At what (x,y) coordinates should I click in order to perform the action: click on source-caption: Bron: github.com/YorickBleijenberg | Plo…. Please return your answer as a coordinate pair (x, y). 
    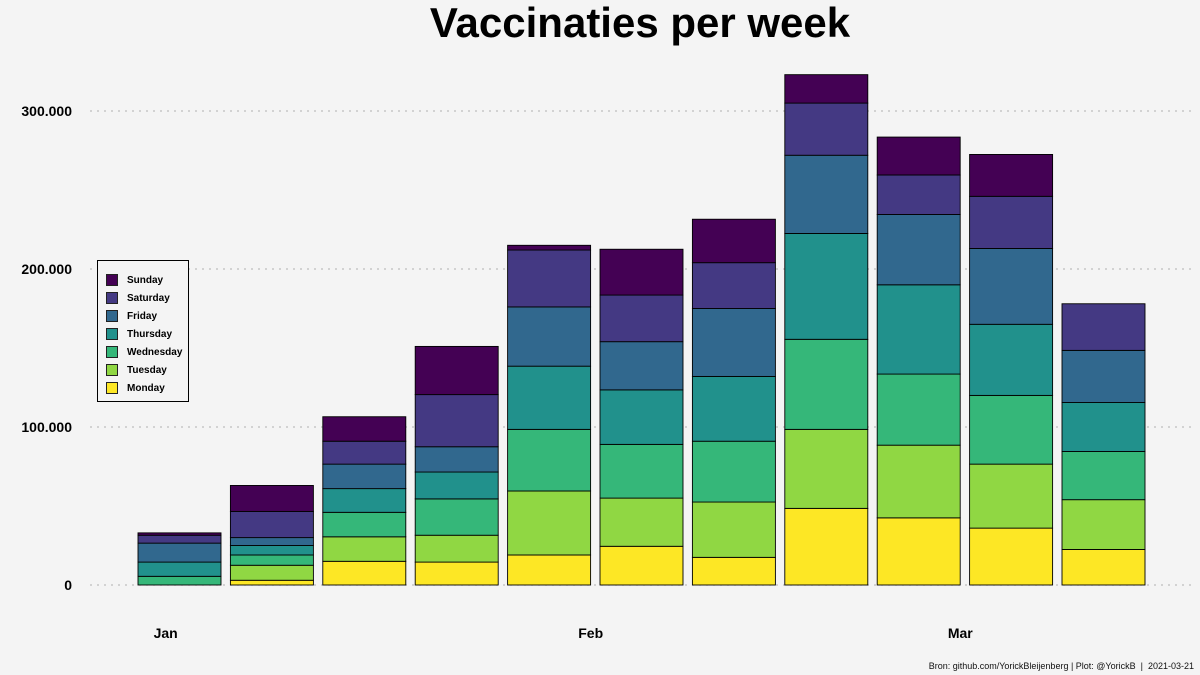
    Looking at the image, I should click on (1061, 666).